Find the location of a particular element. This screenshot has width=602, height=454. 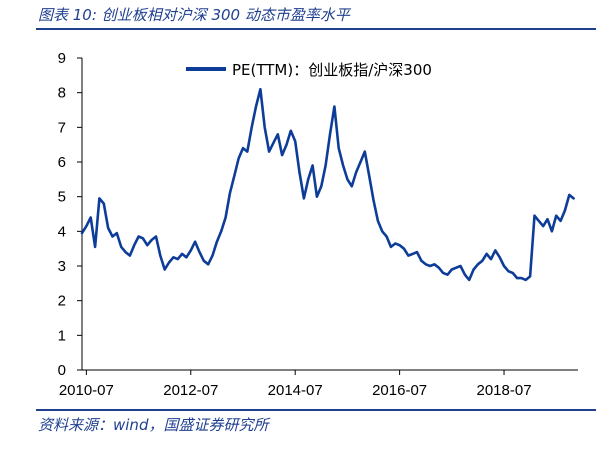

x-tick-label-0: 2010-07 is located at coordinates (86, 390).